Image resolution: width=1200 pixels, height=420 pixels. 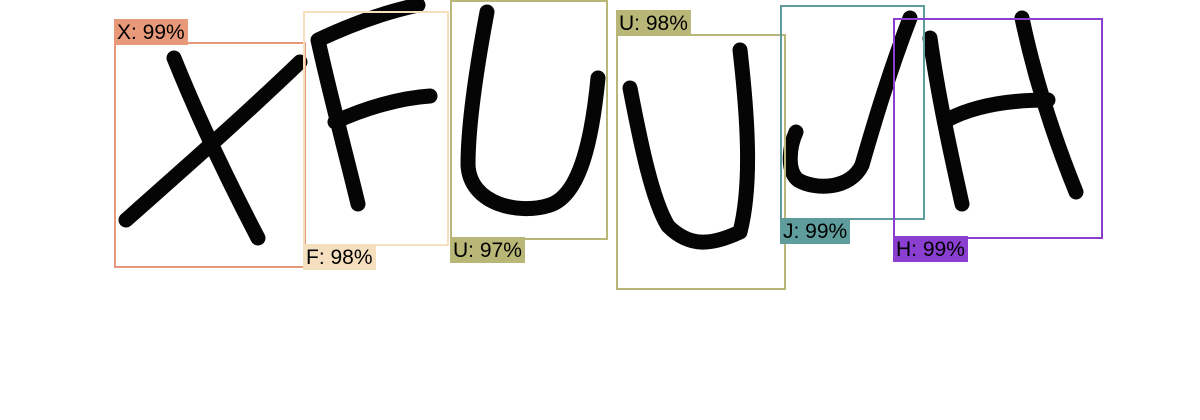 I want to click on letter-h-strokes, so click(x=1003, y=111).